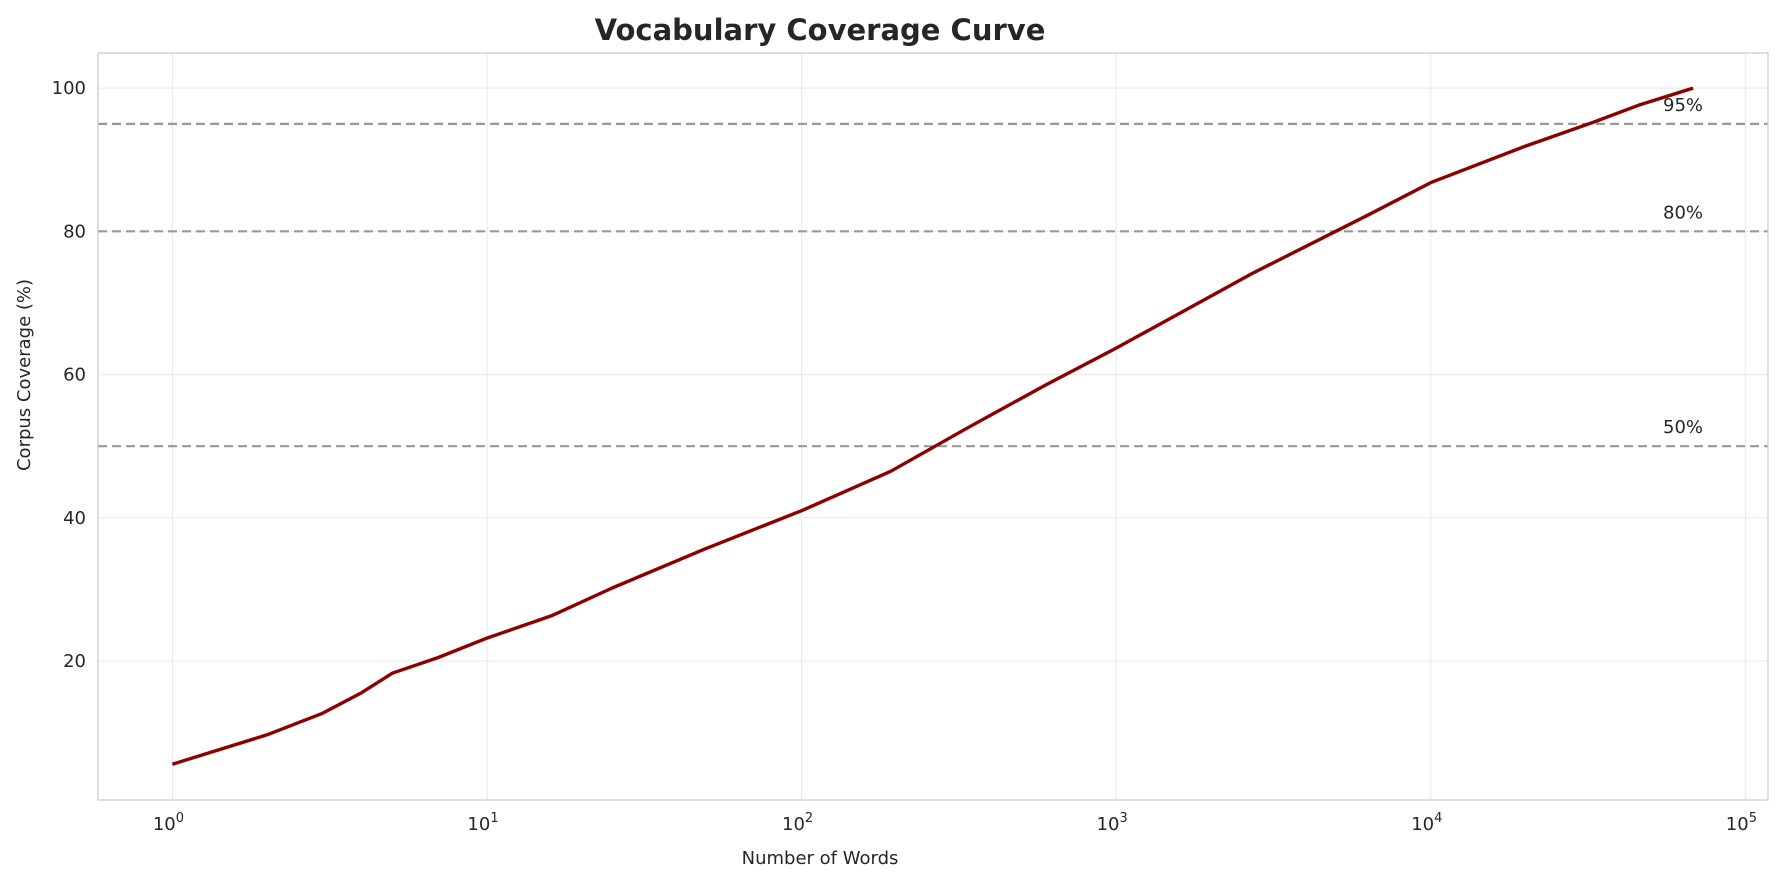 This screenshot has height=887, width=1784. I want to click on y-tick-label: 40, so click(74, 518).